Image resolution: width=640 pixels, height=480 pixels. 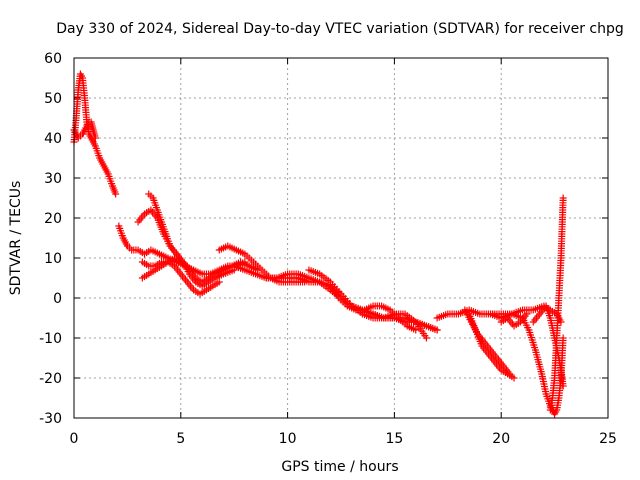 I want to click on y-tick-label: 40, so click(x=53, y=139).